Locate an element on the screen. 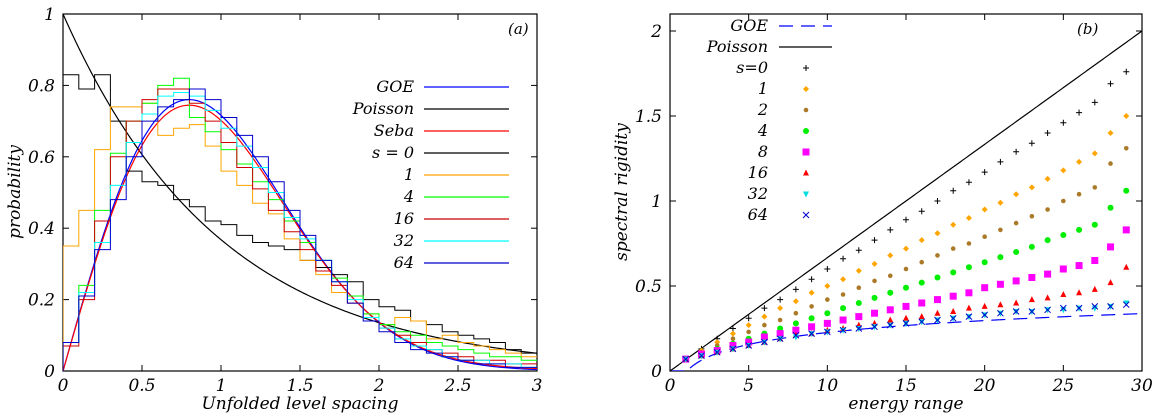 Image resolution: width=1159 pixels, height=417 pixels. x-tick-label: 30 is located at coordinates (1142, 386).